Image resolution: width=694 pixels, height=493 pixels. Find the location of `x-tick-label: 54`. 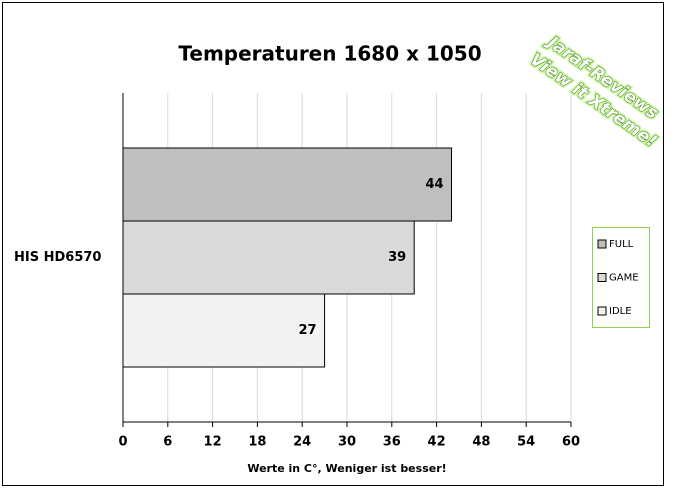

x-tick-label: 54 is located at coordinates (526, 442).